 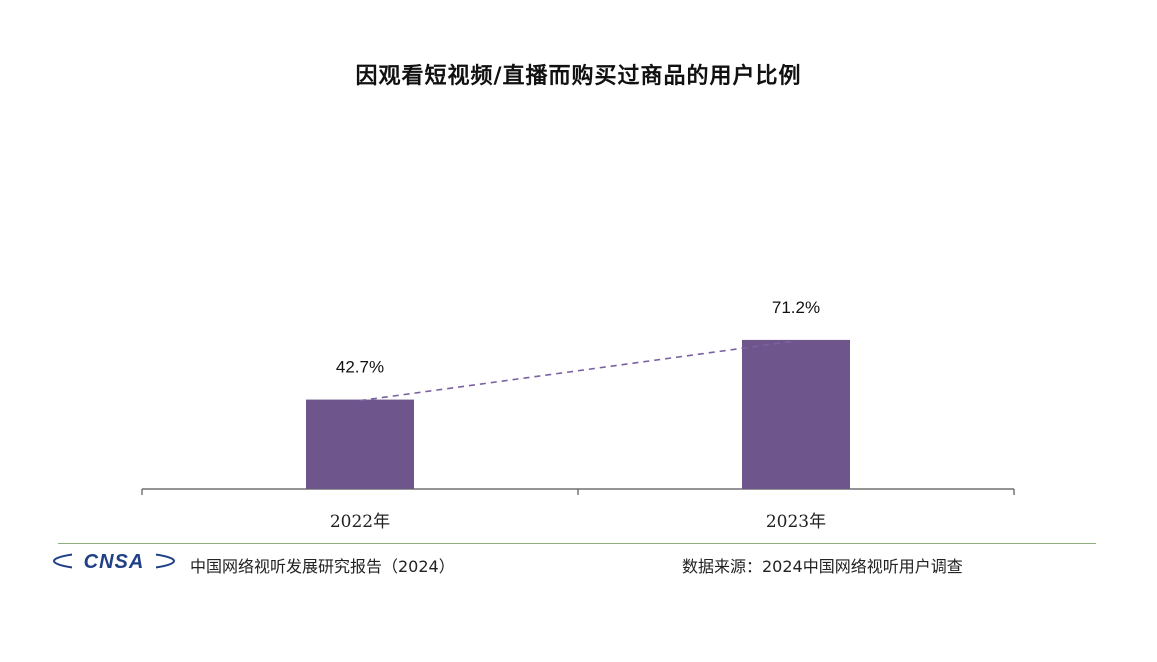 I want to click on bar-2023年, so click(x=796, y=414).